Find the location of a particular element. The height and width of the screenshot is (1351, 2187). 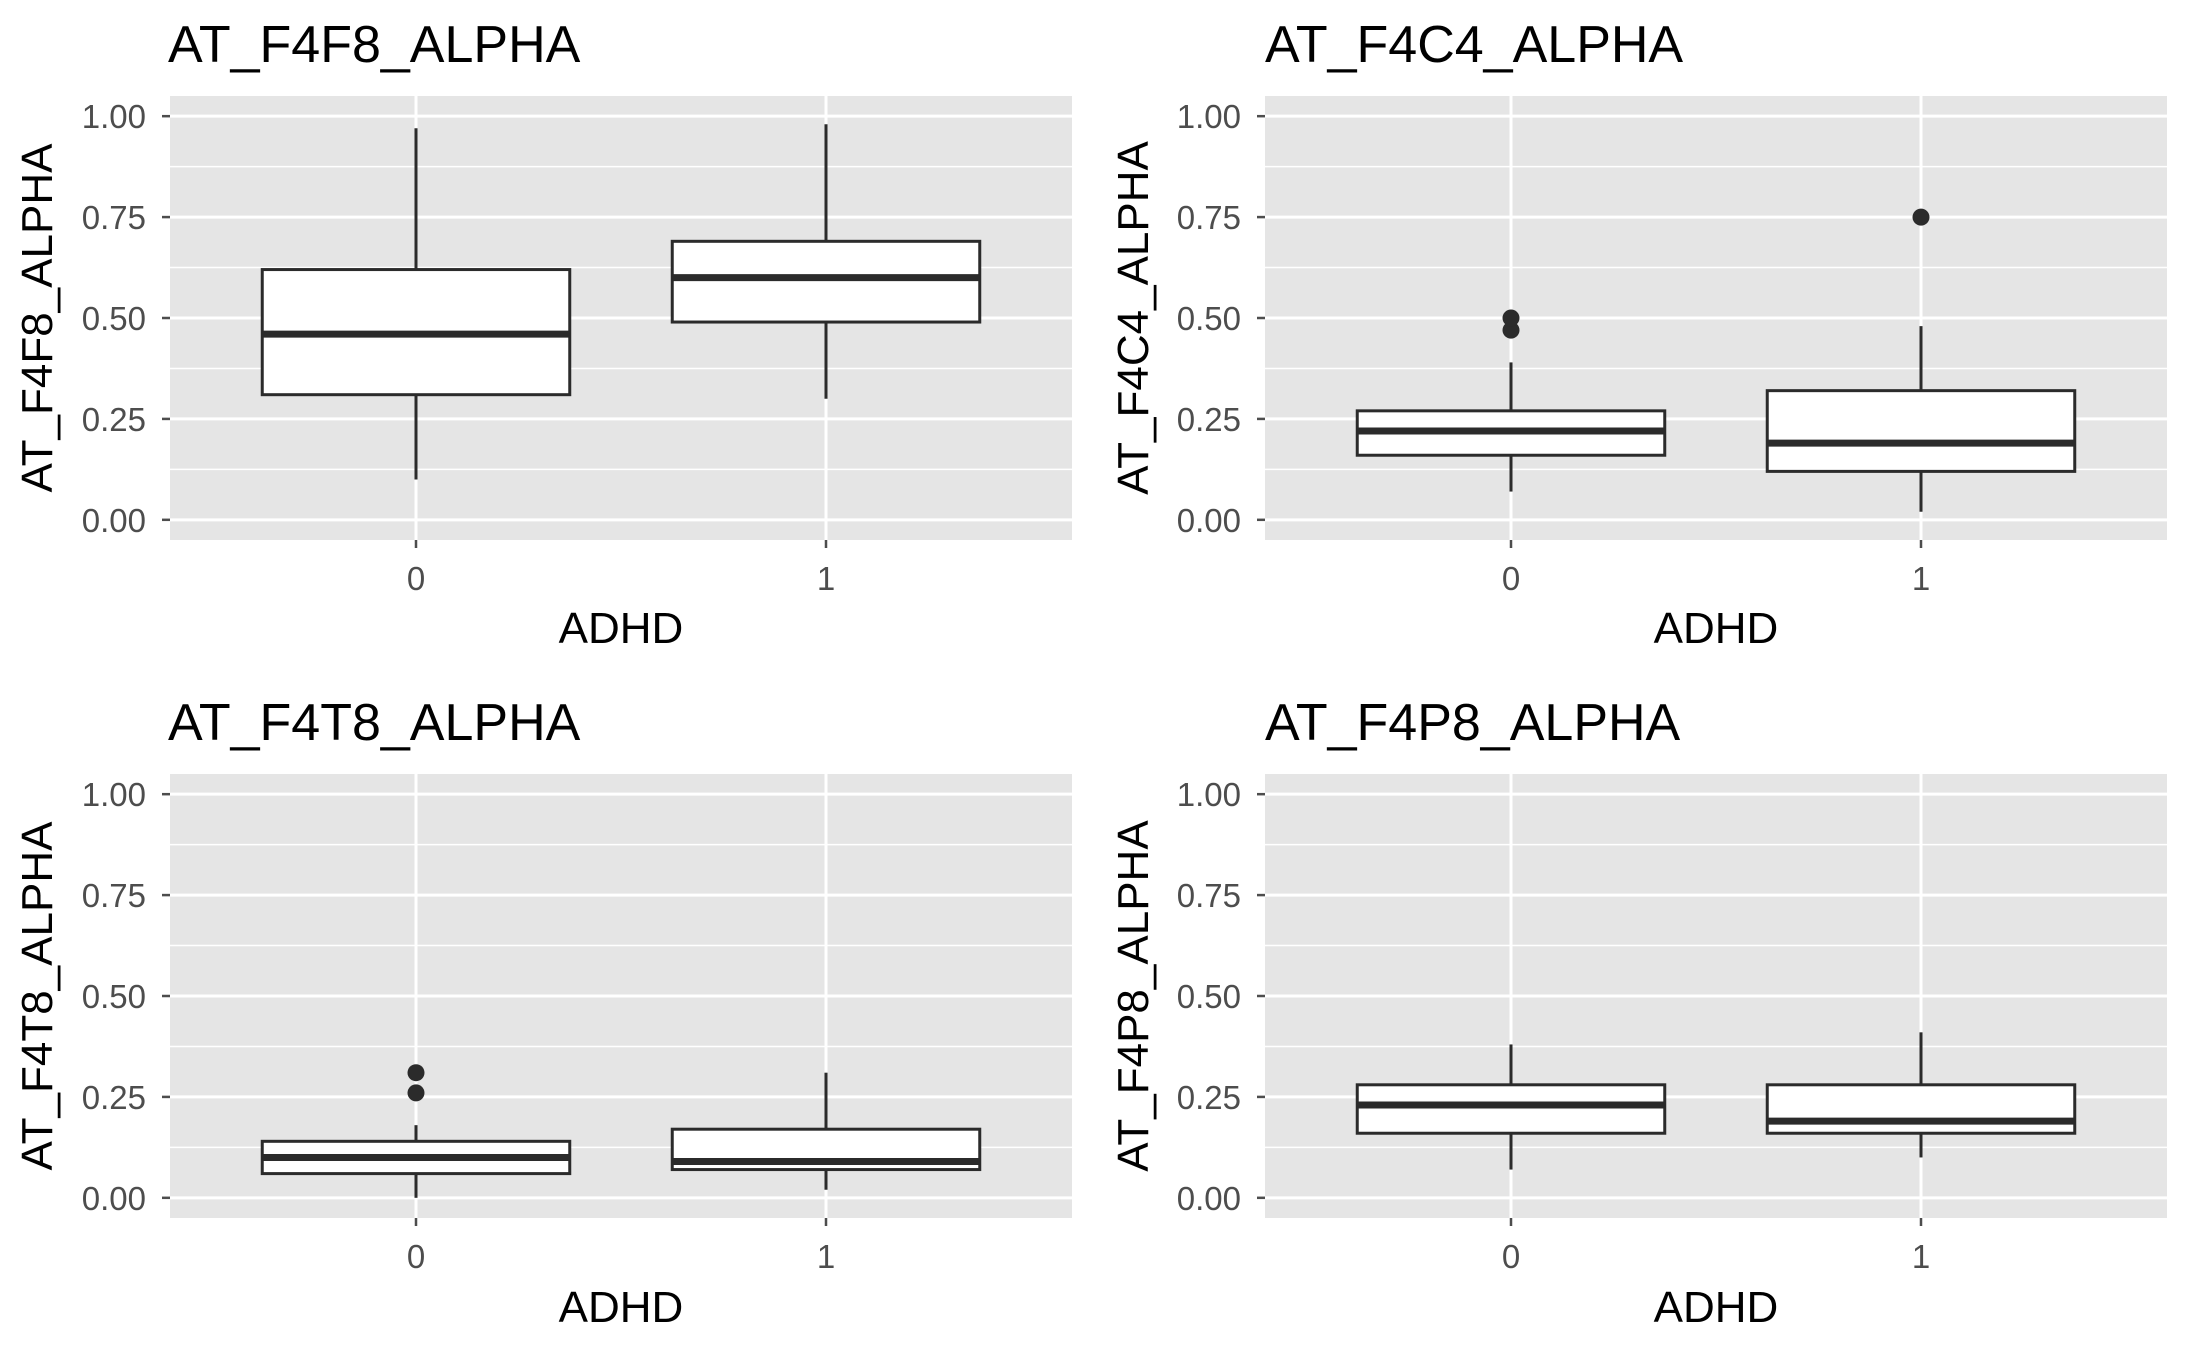

panel-title: AT_F4F8_ALPHA is located at coordinates (374, 45).